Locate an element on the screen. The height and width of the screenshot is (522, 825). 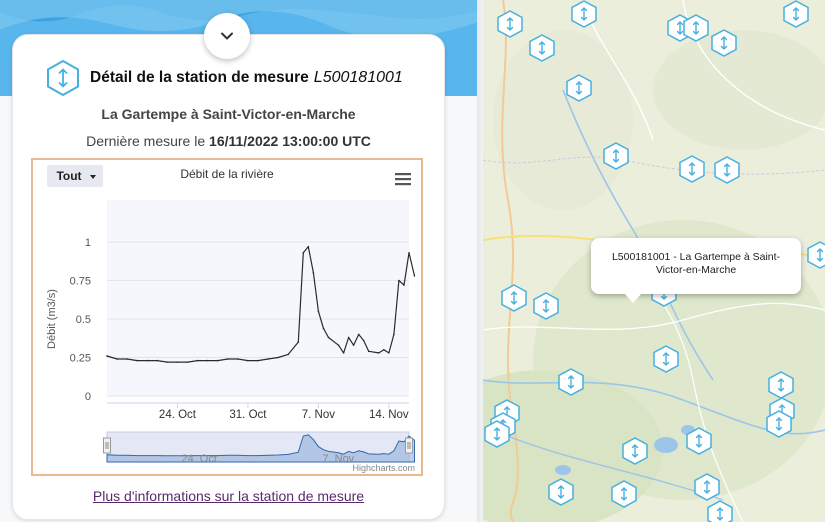
map-popup-tip is located at coordinates (633, 298).